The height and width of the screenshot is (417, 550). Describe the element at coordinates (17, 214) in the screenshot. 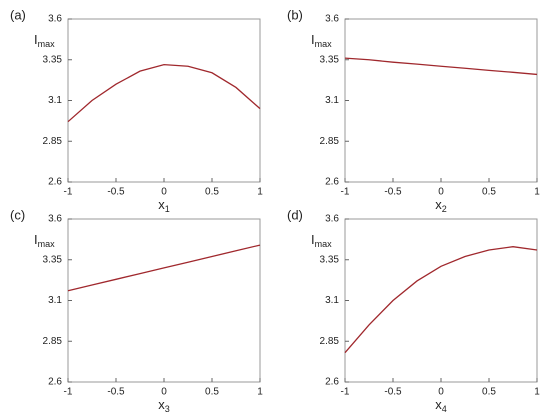

I see `panel-label: (c)` at that location.